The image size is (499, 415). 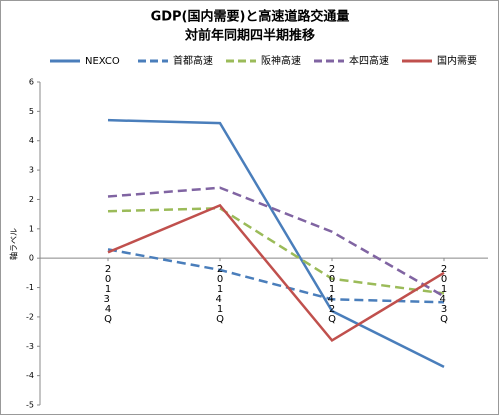 I want to click on y-tick-label: -1, so click(x=30, y=287).